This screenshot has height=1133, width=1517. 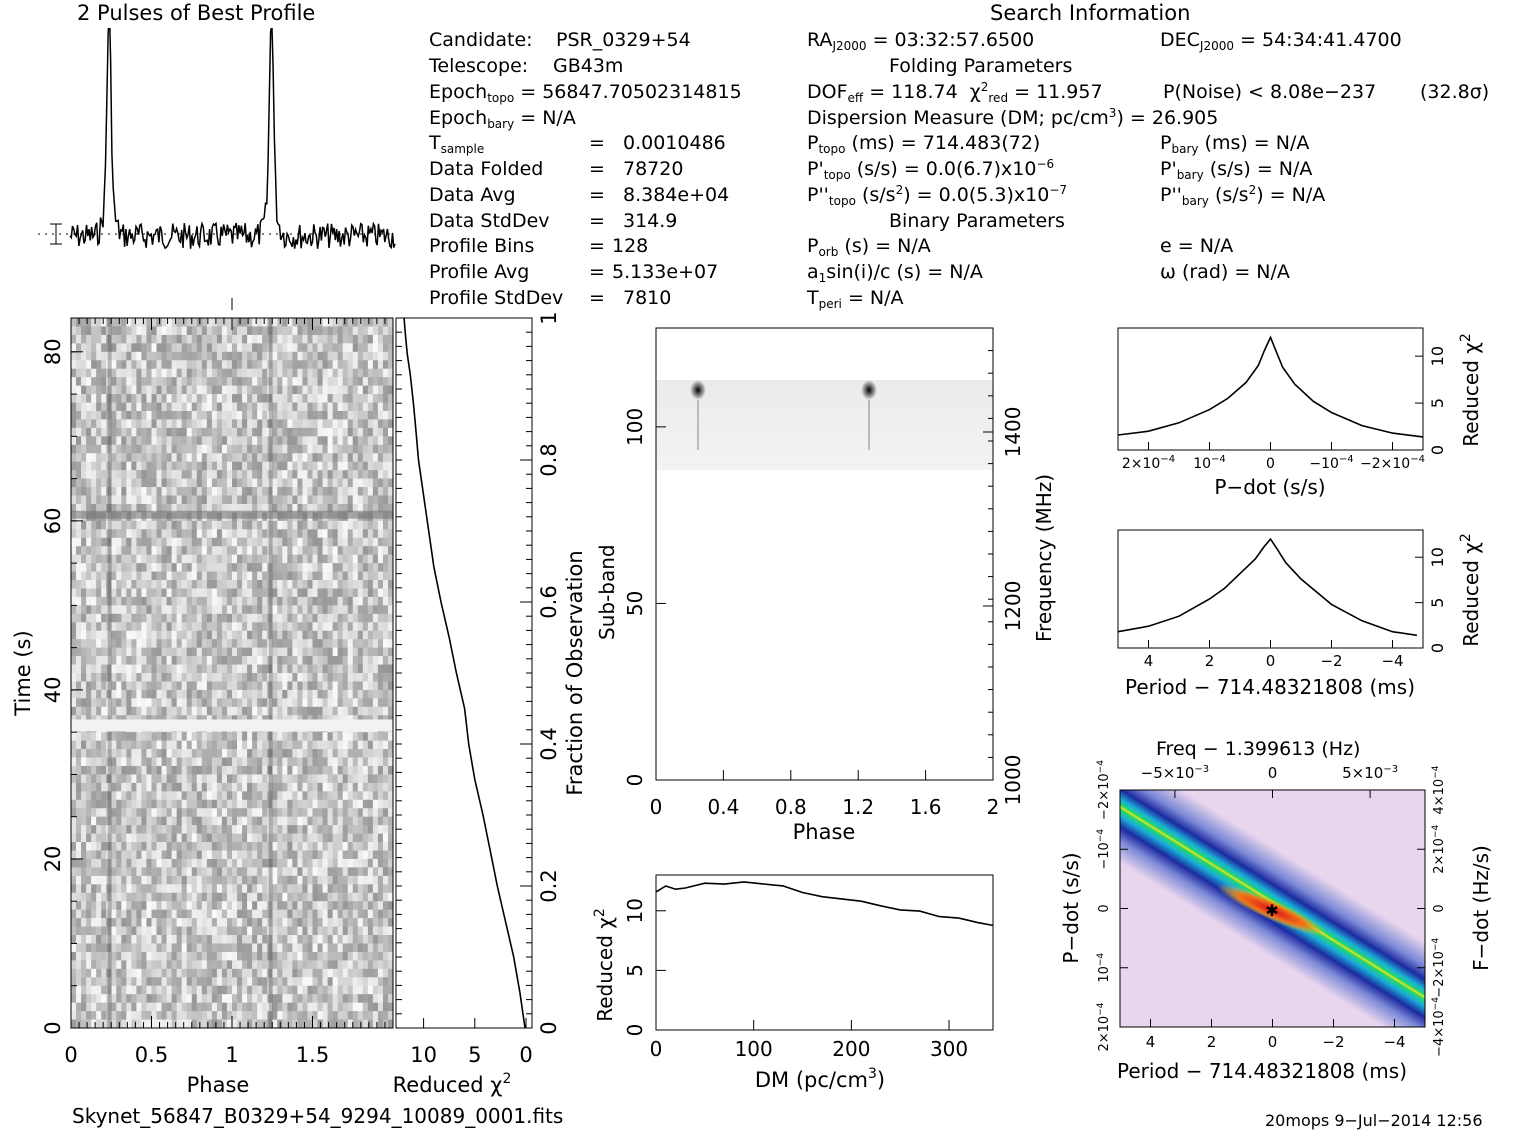 What do you see at coordinates (1013, 780) in the screenshot?
I see `frequency-ytick: 1000` at bounding box center [1013, 780].